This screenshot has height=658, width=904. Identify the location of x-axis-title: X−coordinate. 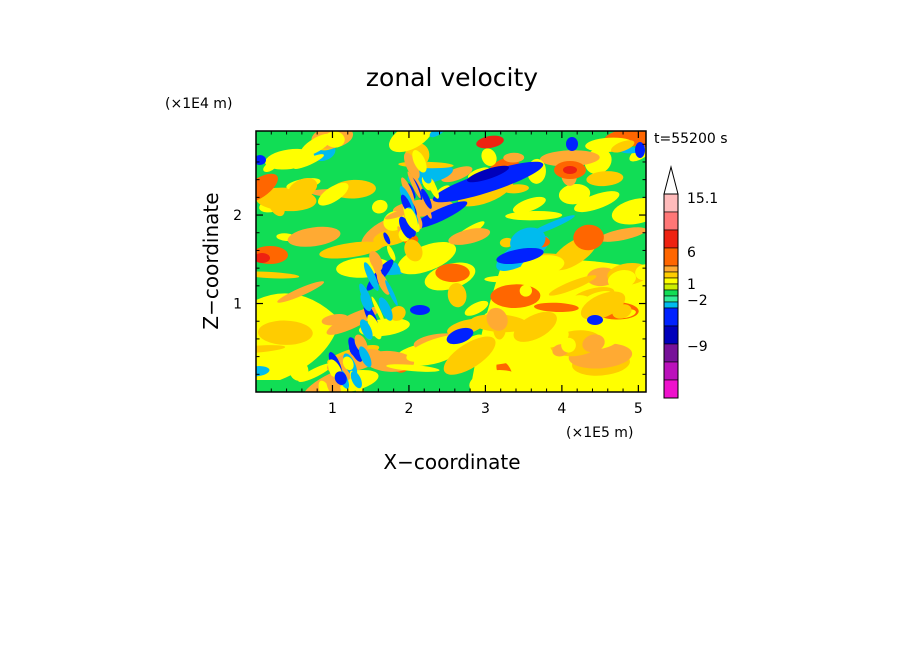
(451, 462).